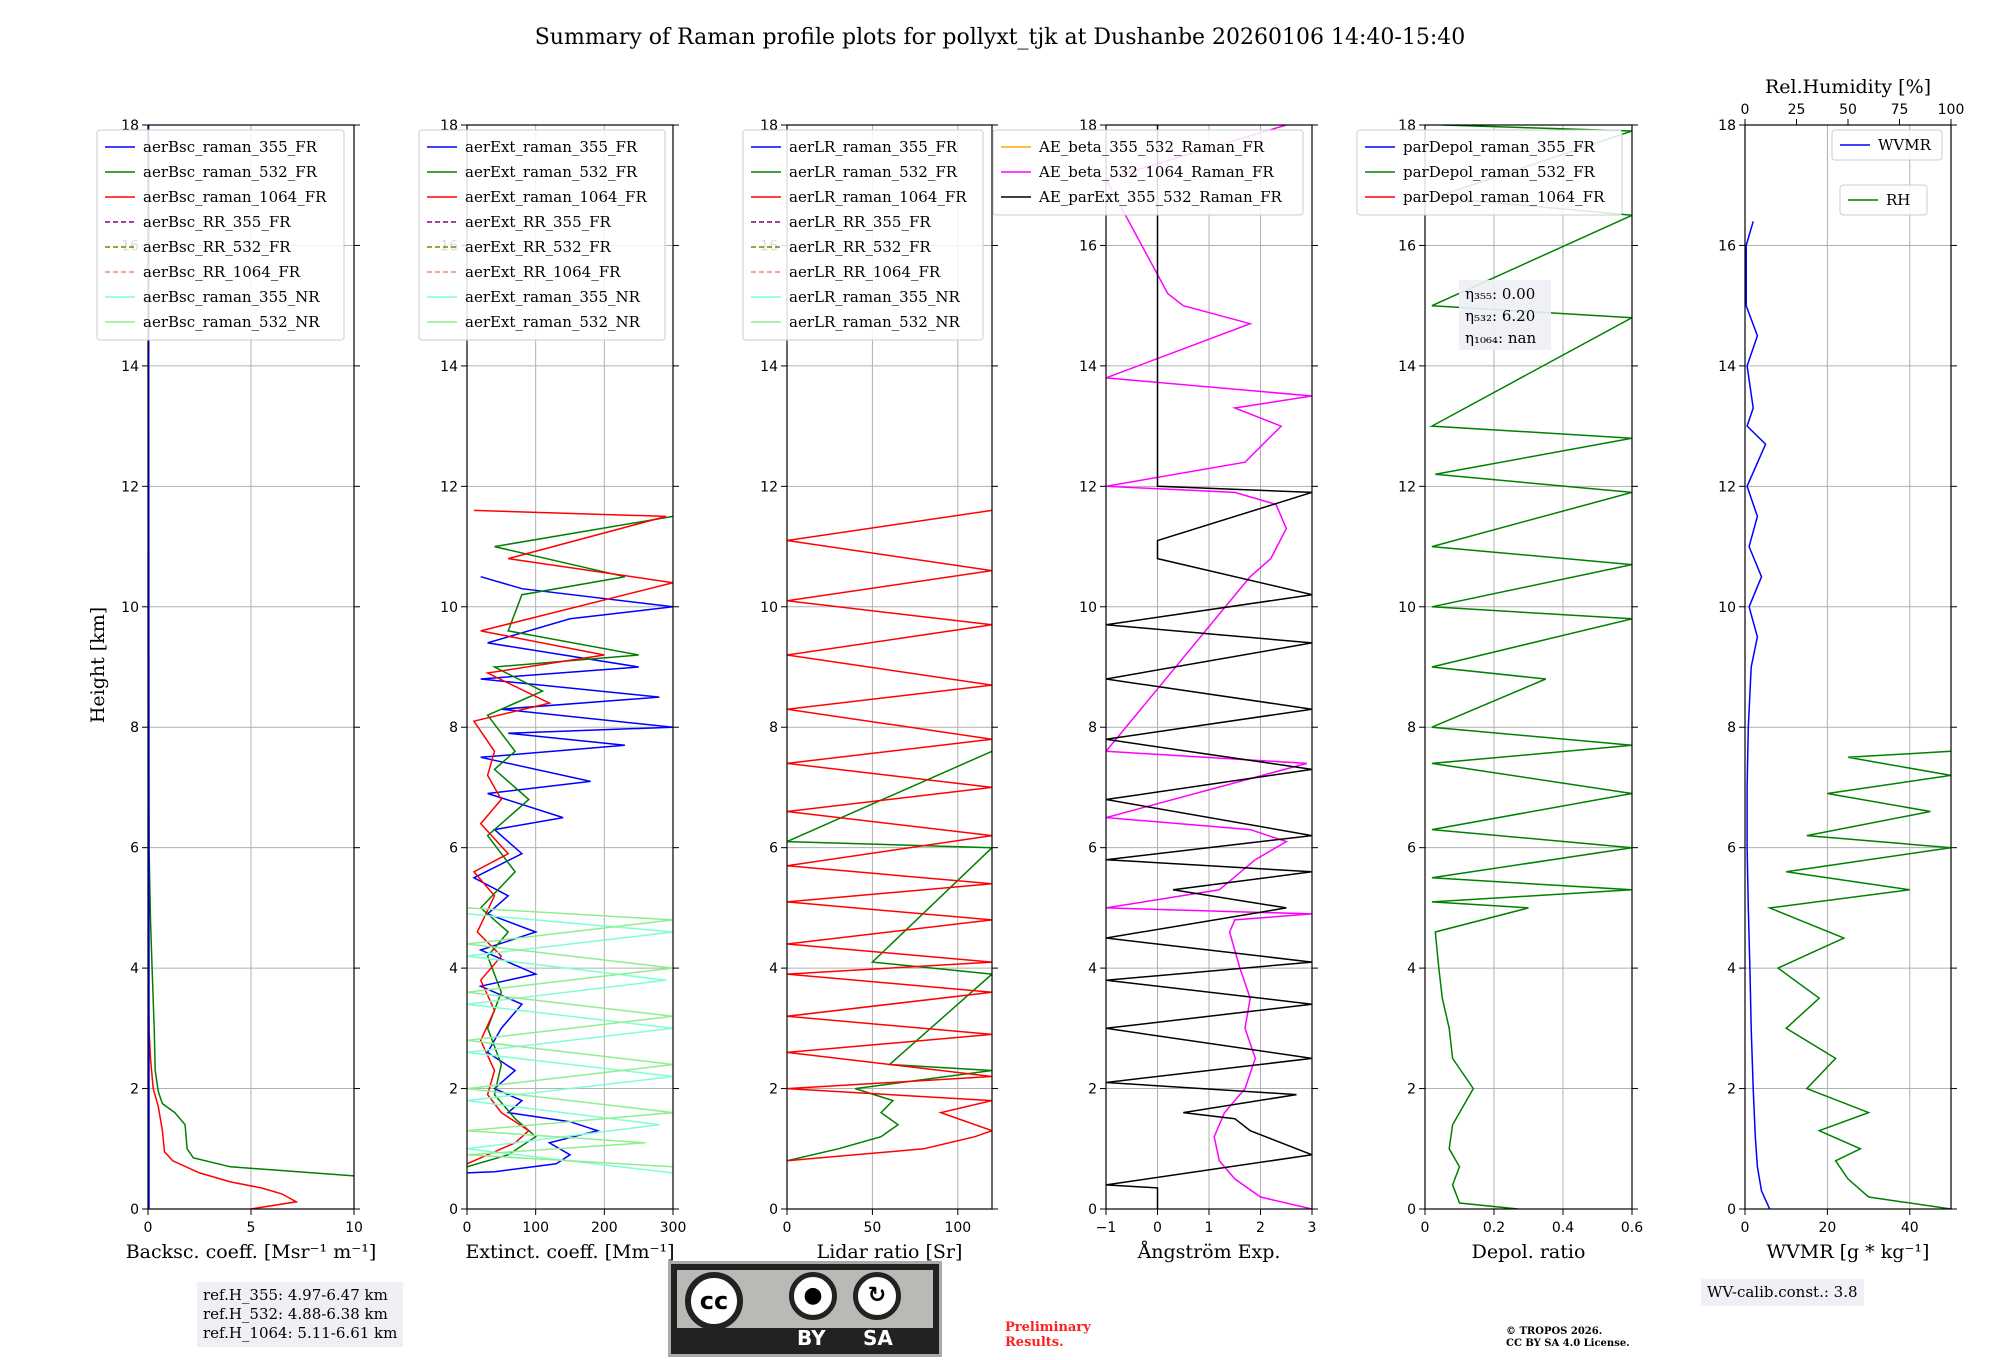 This screenshot has width=2000, height=1360. I want to click on x-axis-label: Backsc. coeff. [Msr⁻¹ m⁻¹], so click(251, 1252).